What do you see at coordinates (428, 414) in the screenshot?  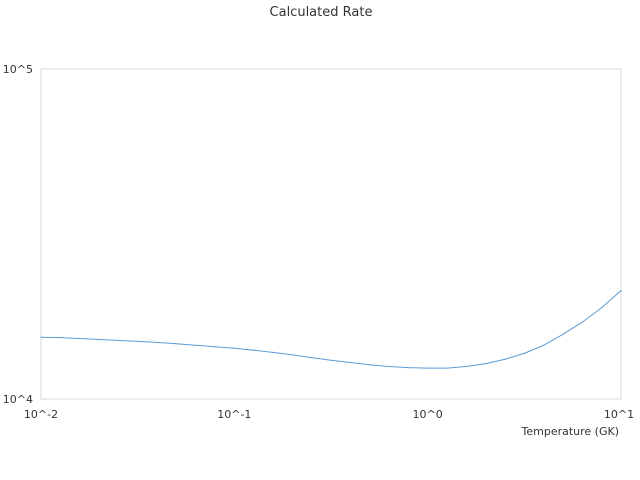 I see `x-tick-label: 10^0` at bounding box center [428, 414].